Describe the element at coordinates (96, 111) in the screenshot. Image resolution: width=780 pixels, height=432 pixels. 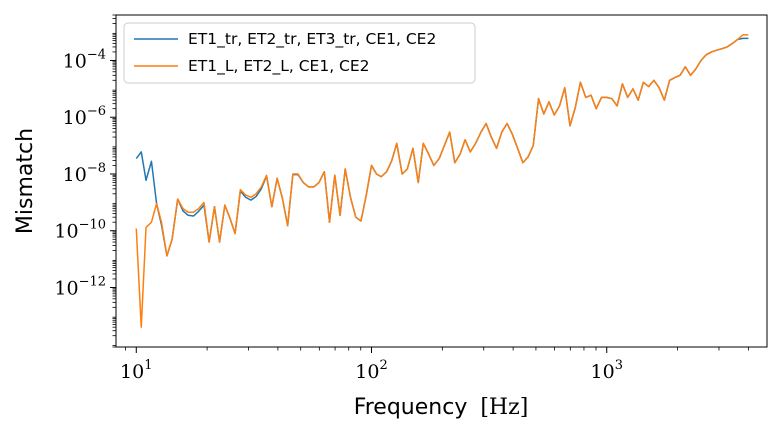
I see `y-tick-exponent: −6` at that location.